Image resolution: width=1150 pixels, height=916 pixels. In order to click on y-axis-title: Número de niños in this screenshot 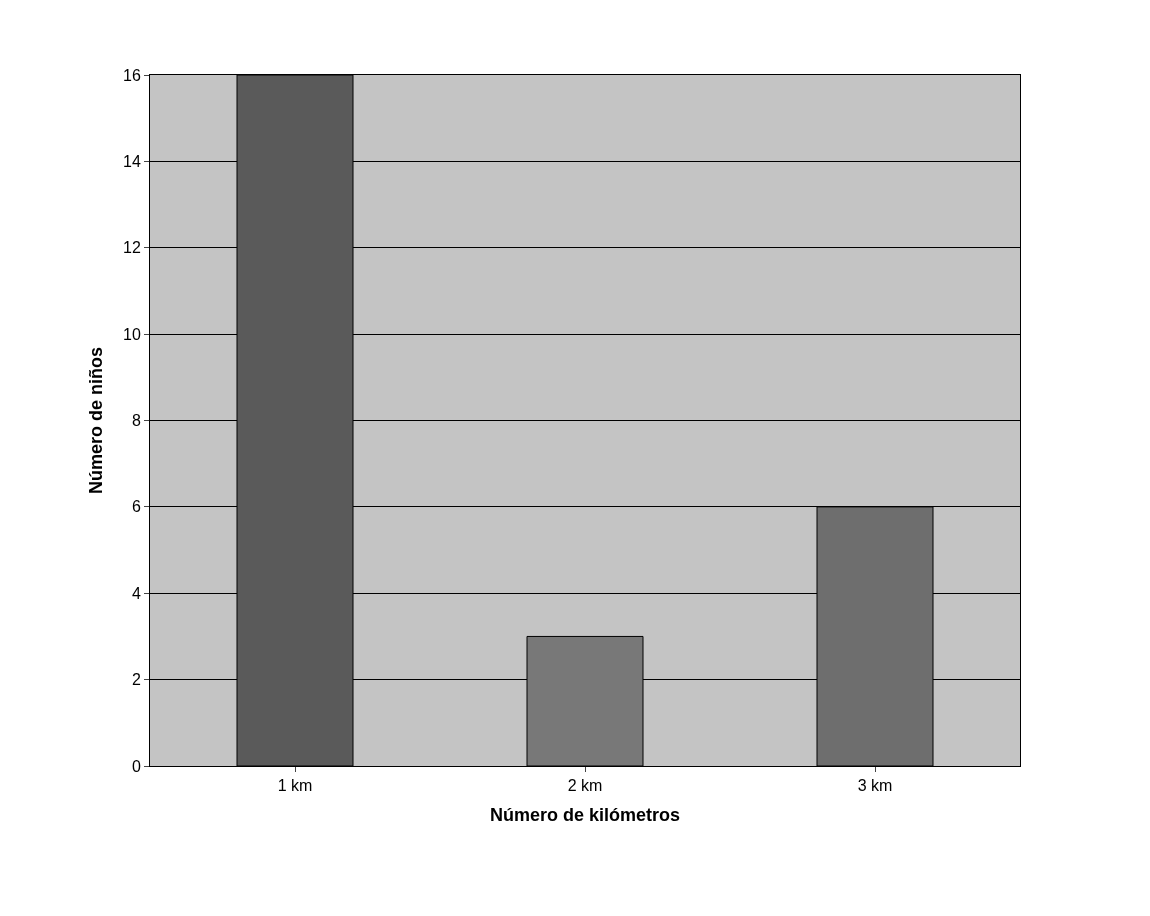, I will do `click(96, 420)`.